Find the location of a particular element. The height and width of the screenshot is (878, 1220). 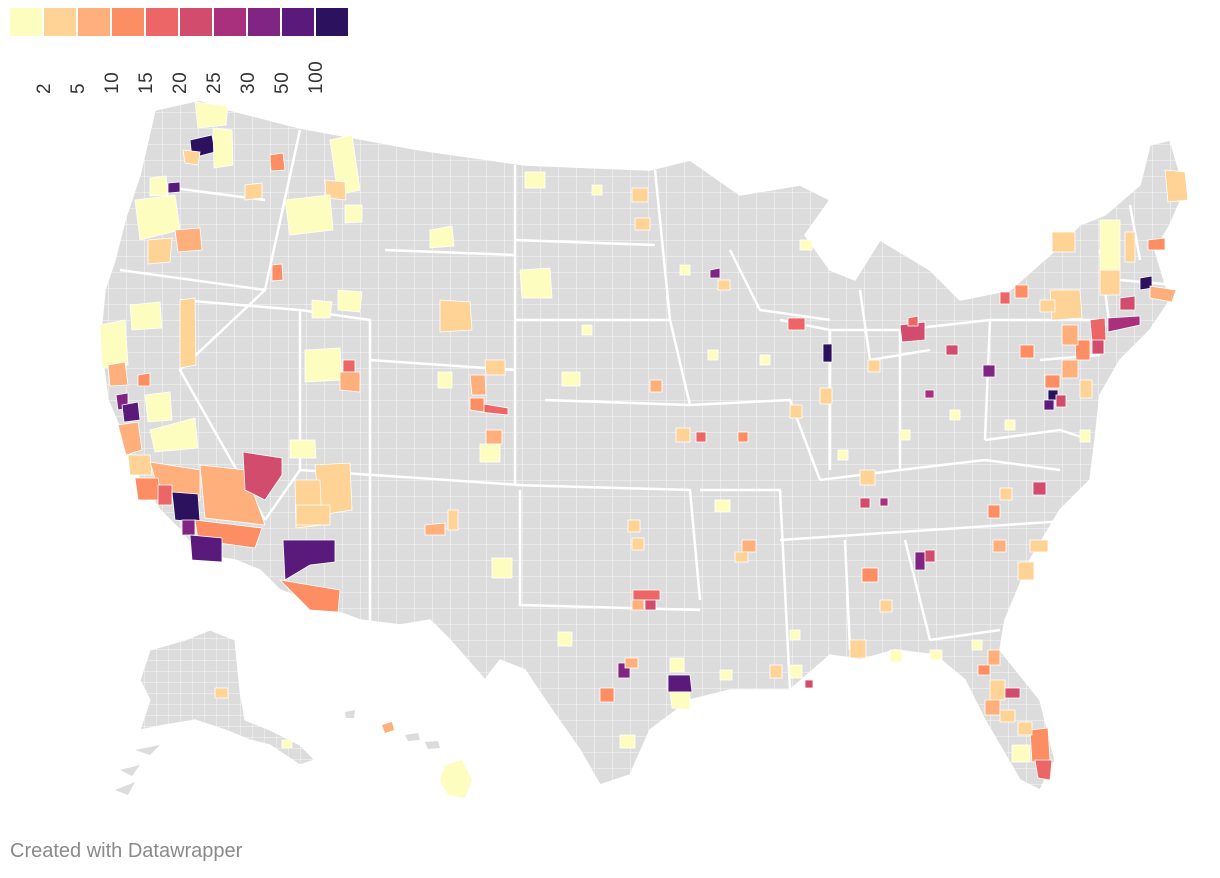

aleutian-islands is located at coordinates (137, 770).